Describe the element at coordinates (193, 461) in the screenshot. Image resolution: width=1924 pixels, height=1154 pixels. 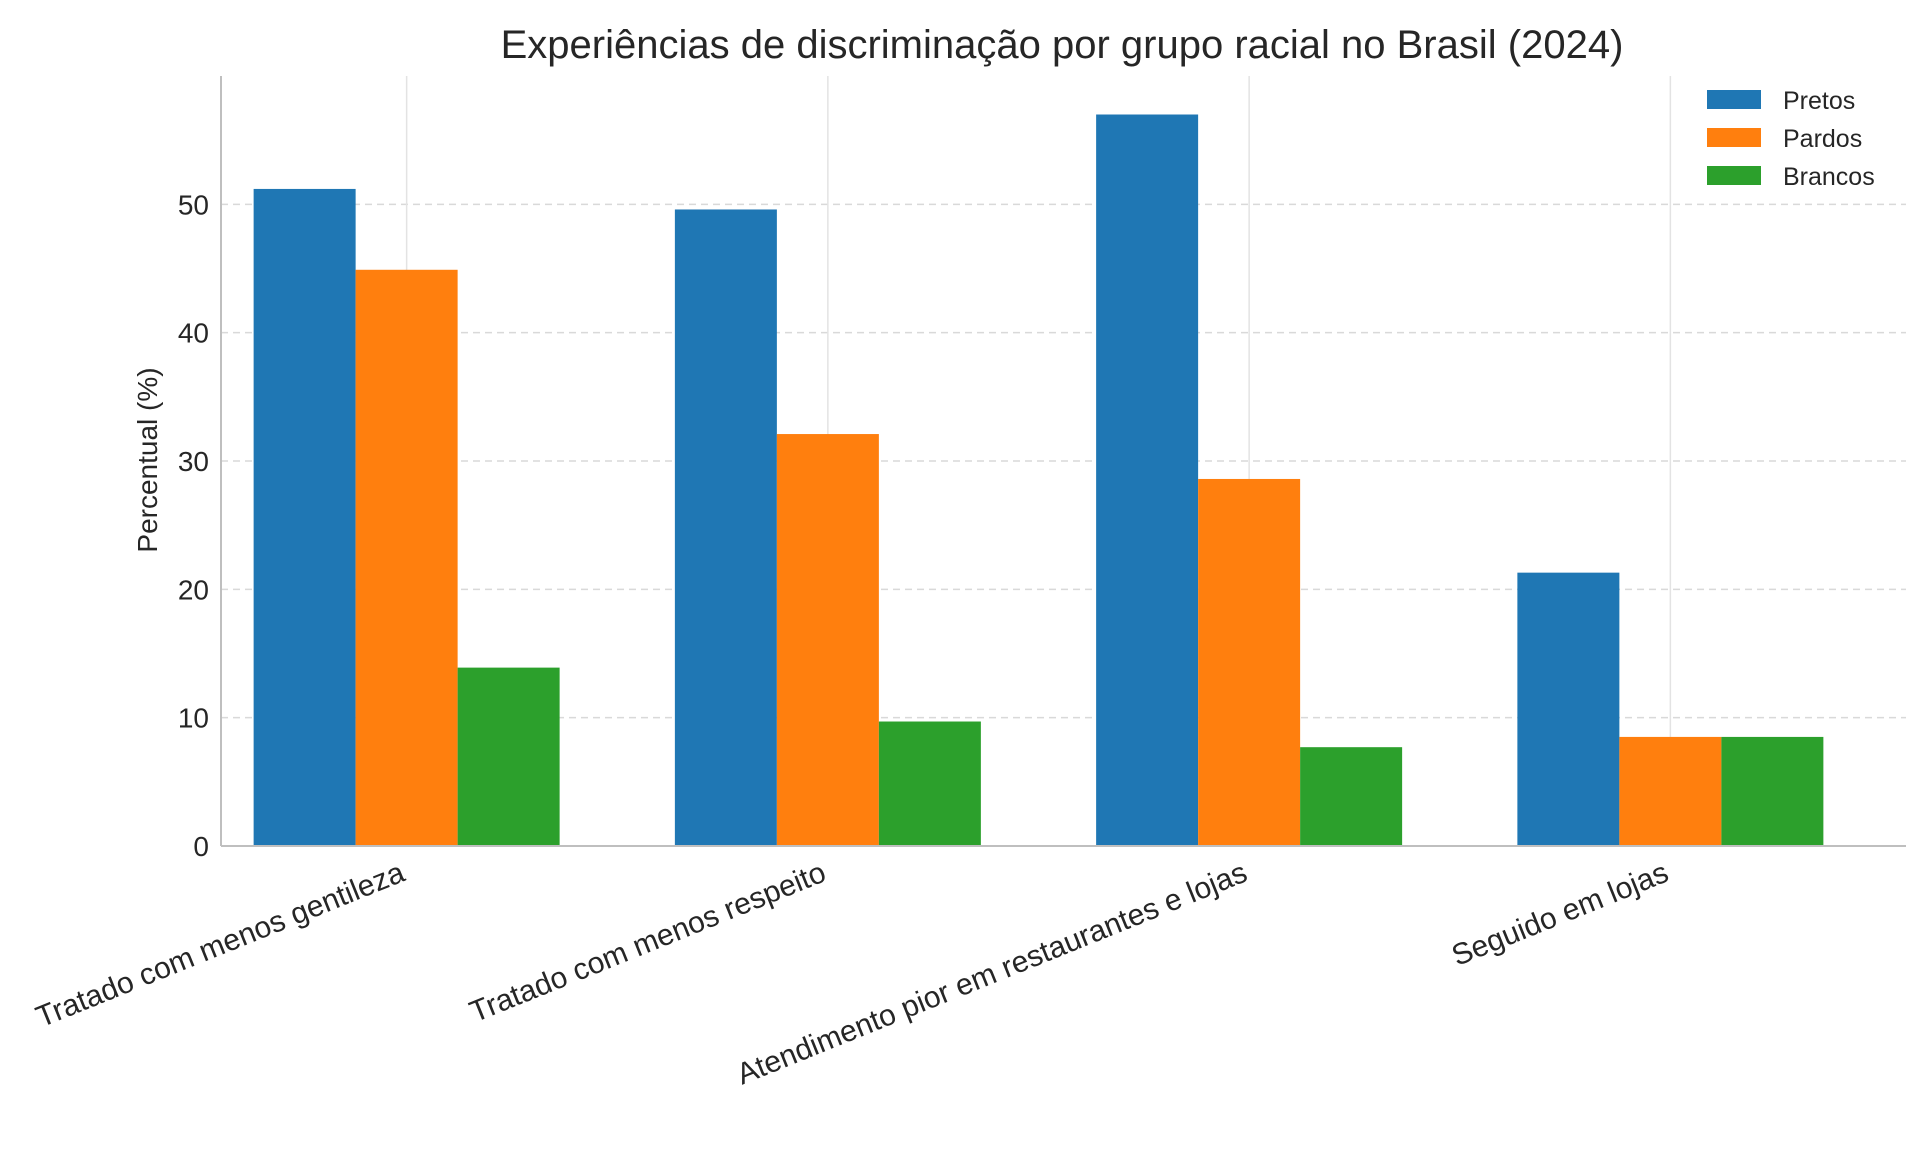
I see `y-tick-label: 30` at that location.